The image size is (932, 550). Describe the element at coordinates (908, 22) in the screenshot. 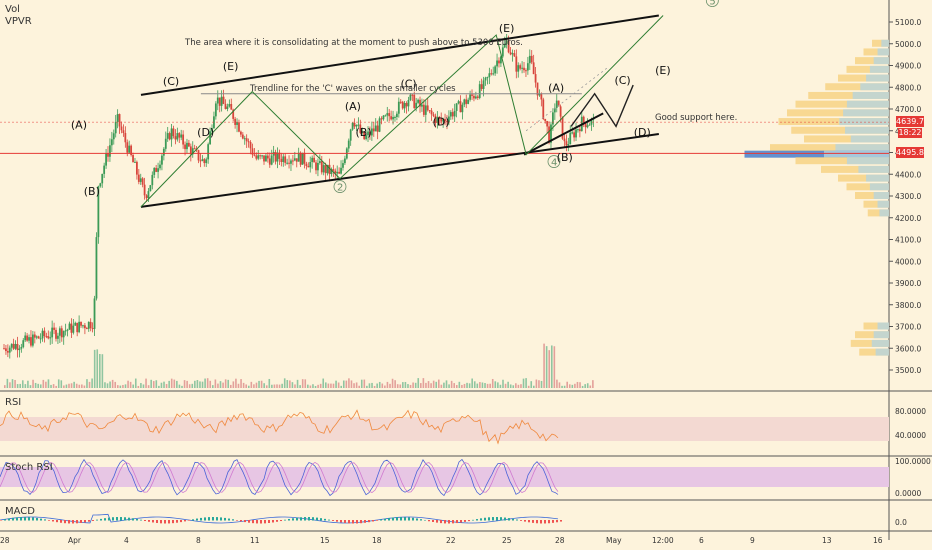

I see `y-tick-label: 5100.0` at that location.